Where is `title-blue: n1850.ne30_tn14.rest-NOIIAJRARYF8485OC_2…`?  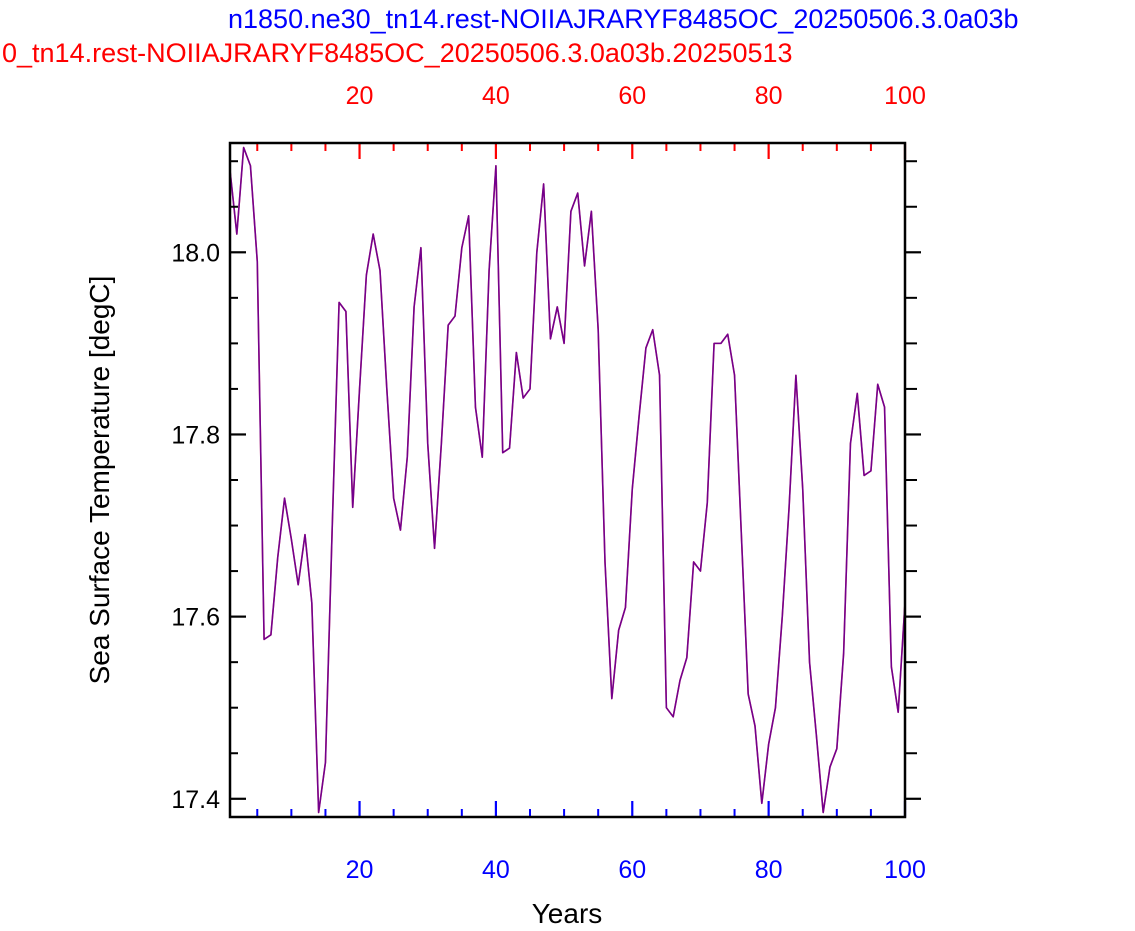 title-blue: n1850.ne30_tn14.rest-NOIIAJRARYF8485OC_2… is located at coordinates (623, 19).